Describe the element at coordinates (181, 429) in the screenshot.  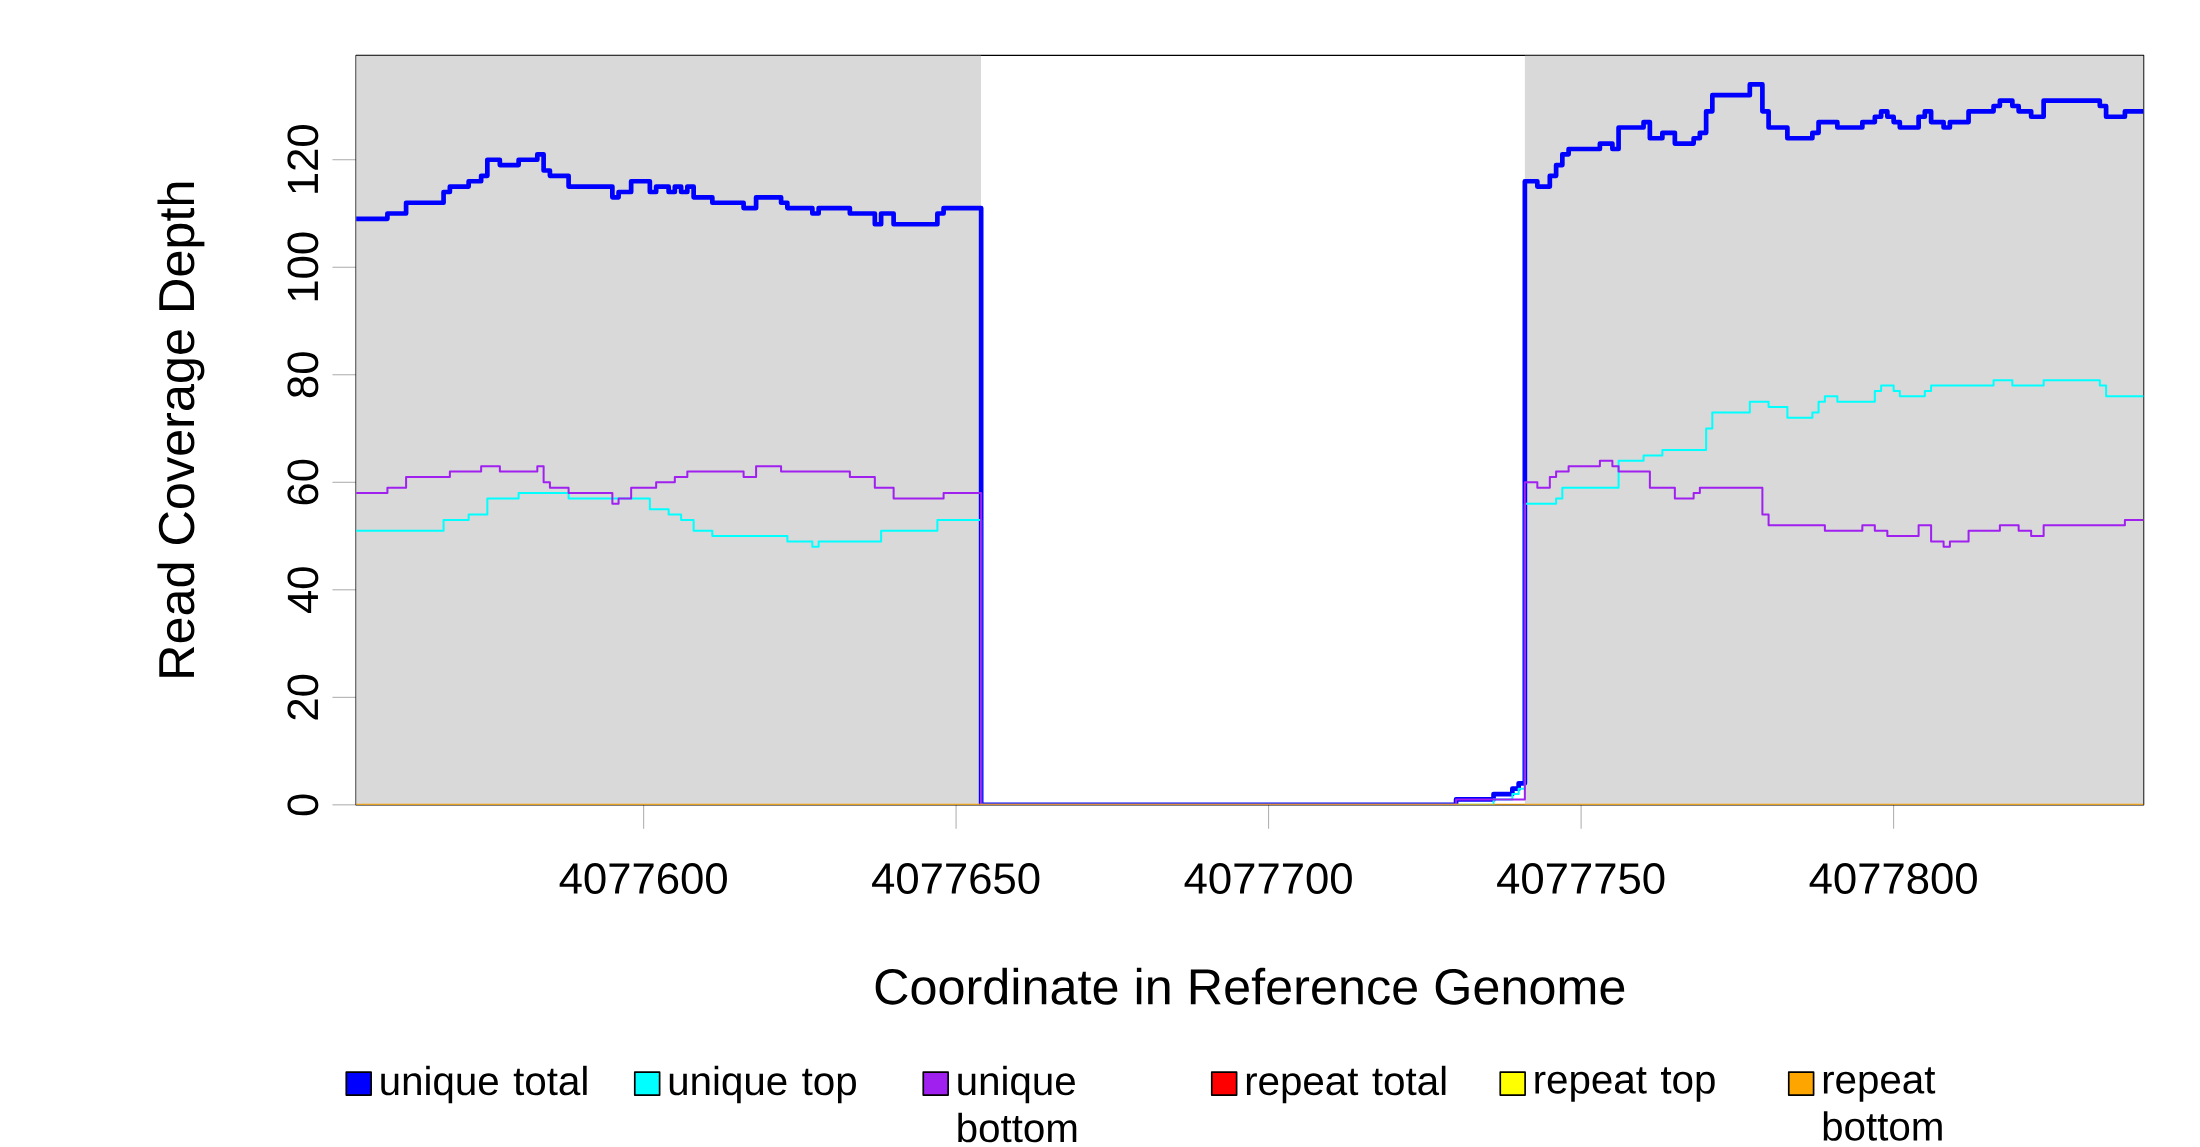
I see `y-axis-title: Read Coverage Depth` at that location.